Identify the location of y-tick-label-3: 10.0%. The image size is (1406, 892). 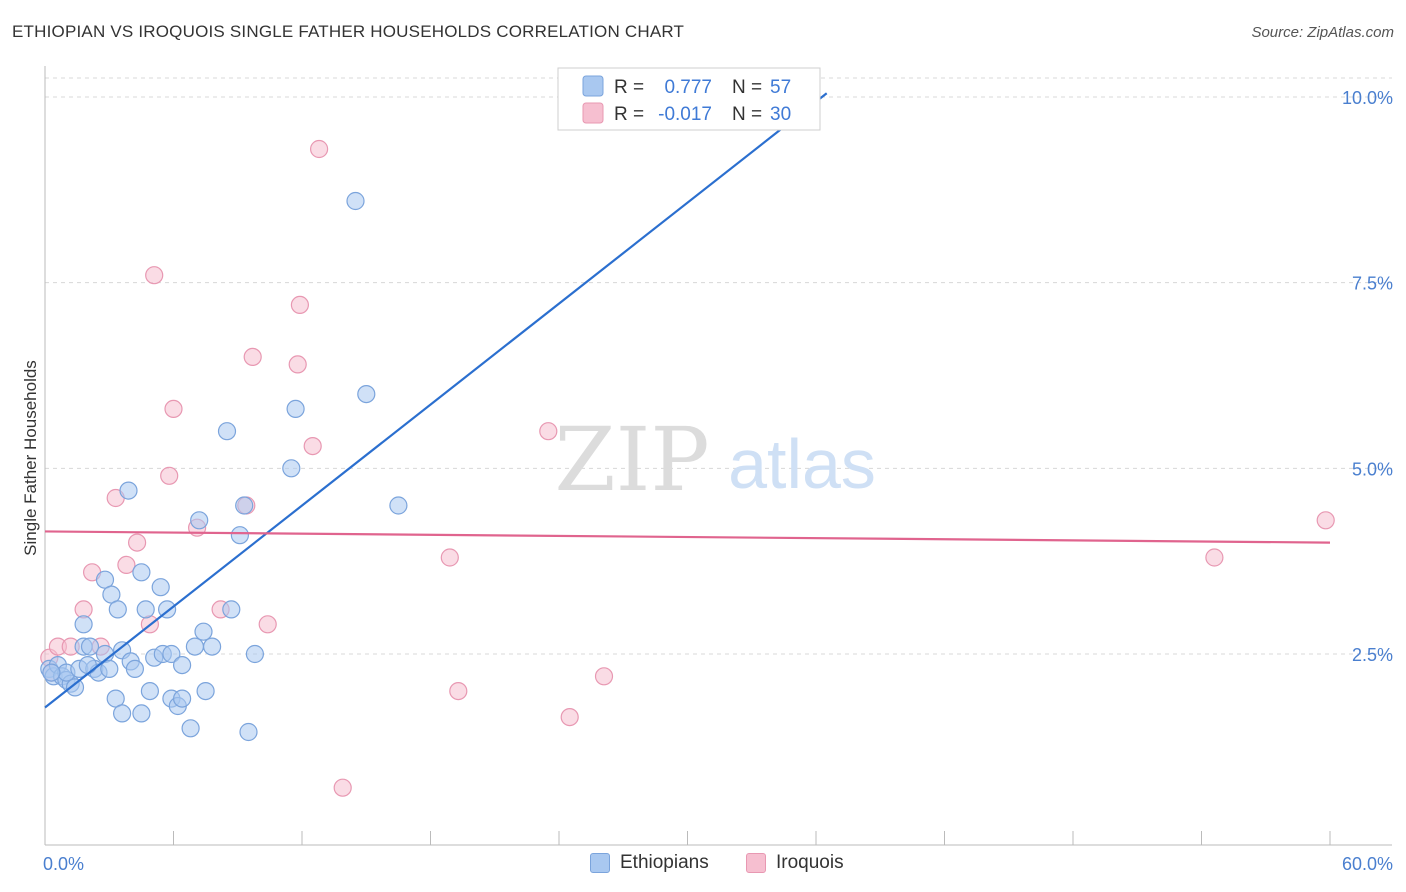
(1367, 98).